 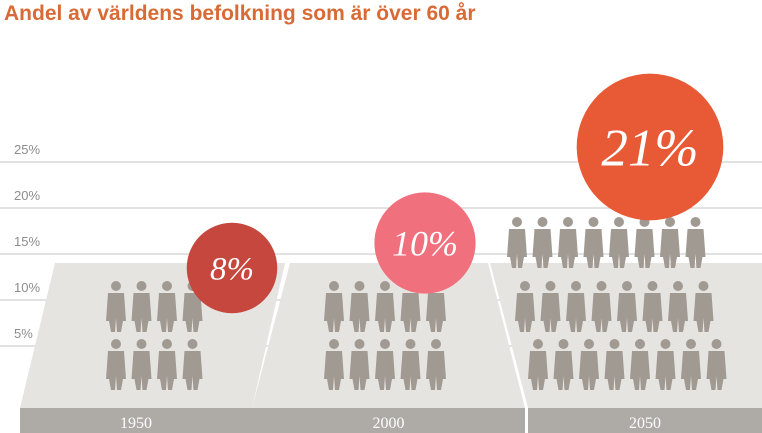 What do you see at coordinates (27, 287) in the screenshot?
I see `y-tick-label: 10%` at bounding box center [27, 287].